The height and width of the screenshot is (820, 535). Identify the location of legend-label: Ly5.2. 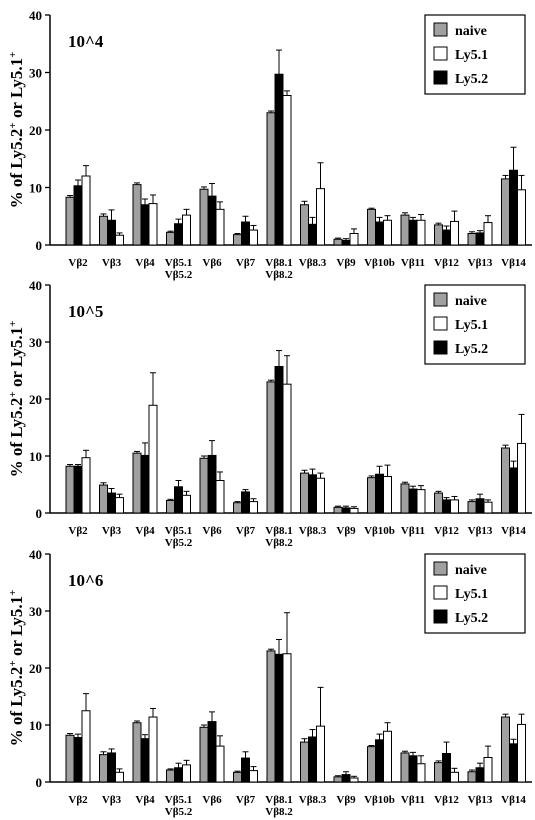
(471, 79).